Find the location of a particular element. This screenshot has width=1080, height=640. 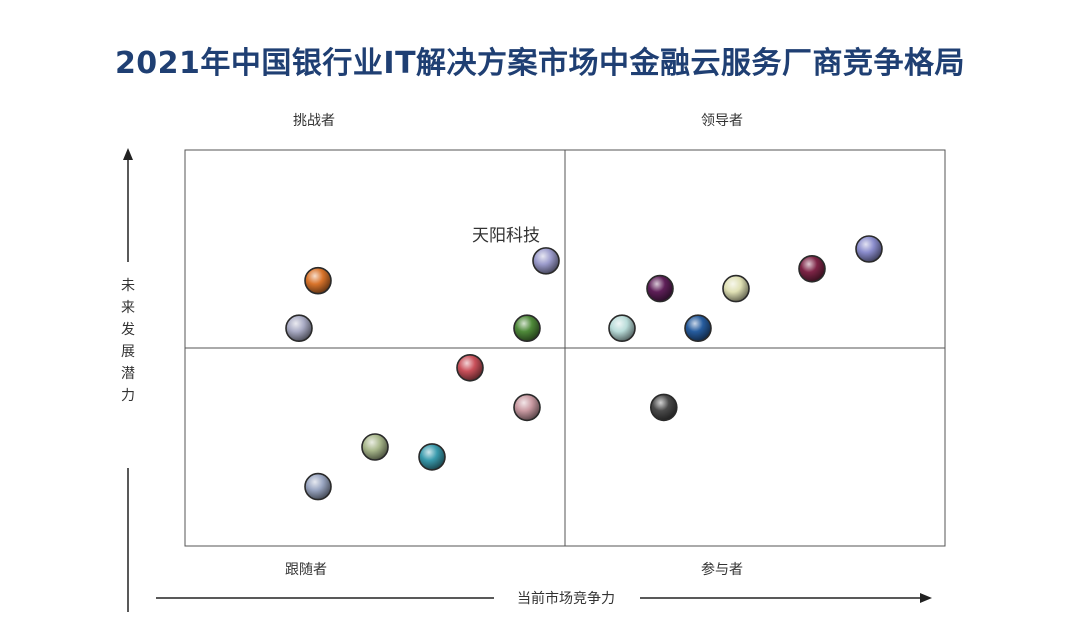

y-axis-label-char: 潜 is located at coordinates (128, 374).